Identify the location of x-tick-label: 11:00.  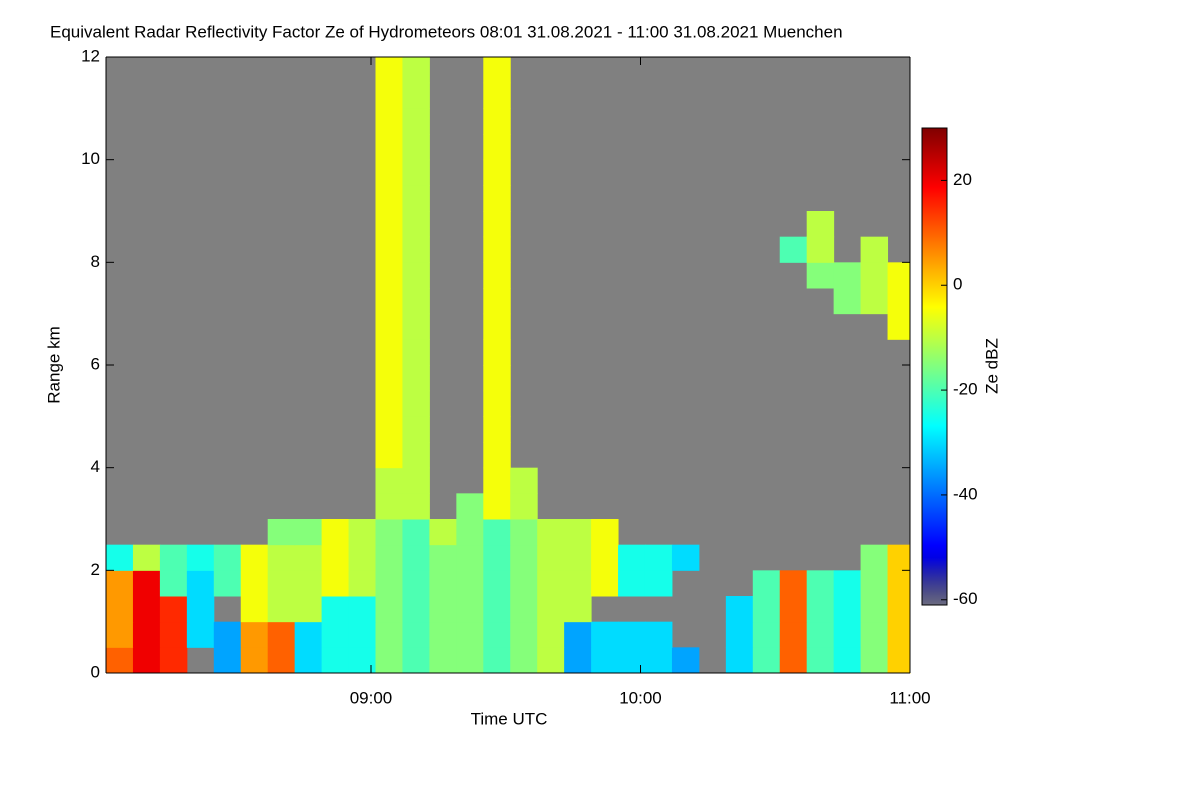
(909, 697).